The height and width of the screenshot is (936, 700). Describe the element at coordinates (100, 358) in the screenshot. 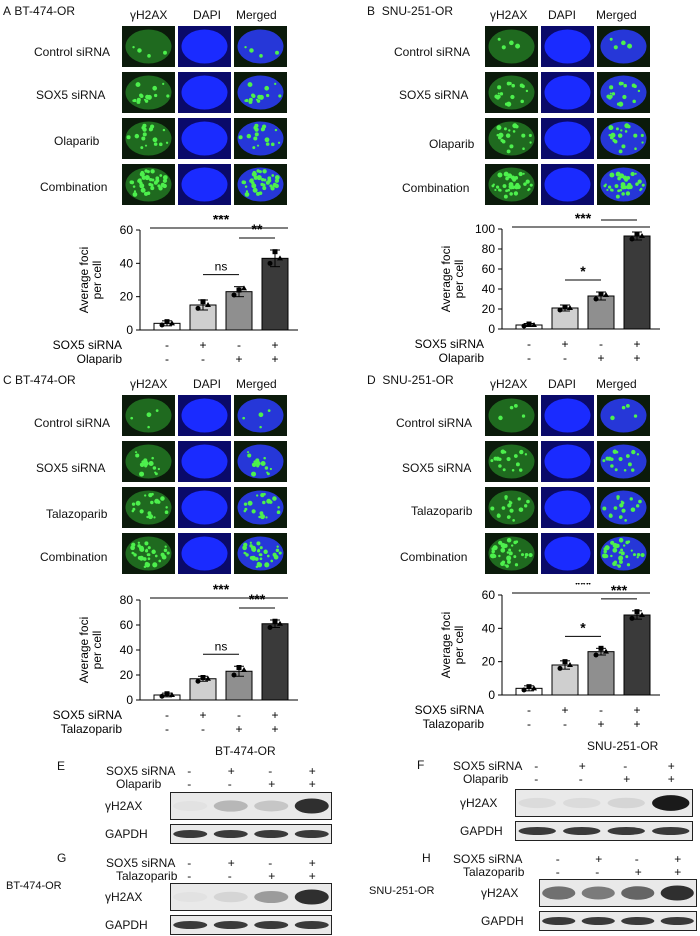

I see `treatment-label: Olaparib` at that location.